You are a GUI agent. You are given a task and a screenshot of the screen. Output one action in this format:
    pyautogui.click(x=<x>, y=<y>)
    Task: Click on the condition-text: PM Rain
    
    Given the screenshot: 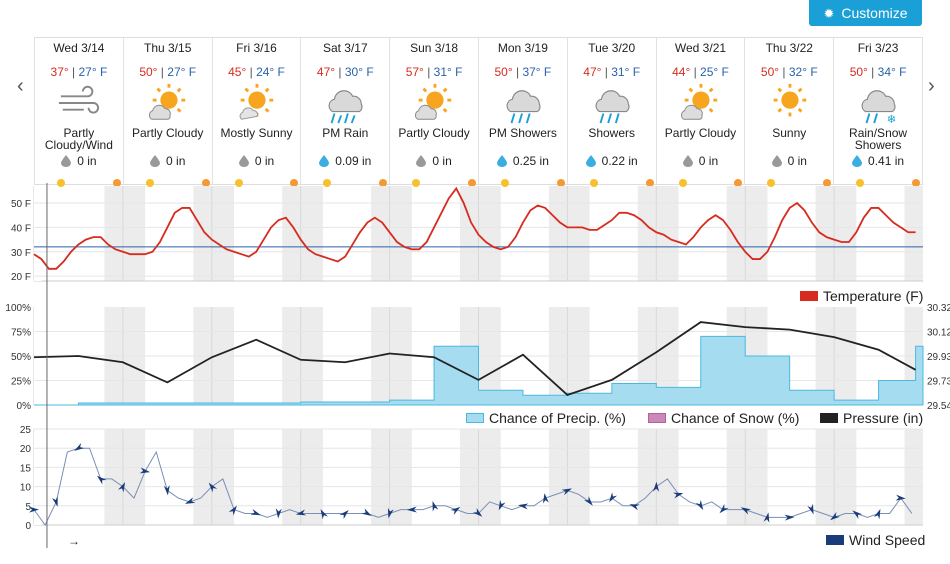 What is the action you would take?
    pyautogui.click(x=345, y=133)
    